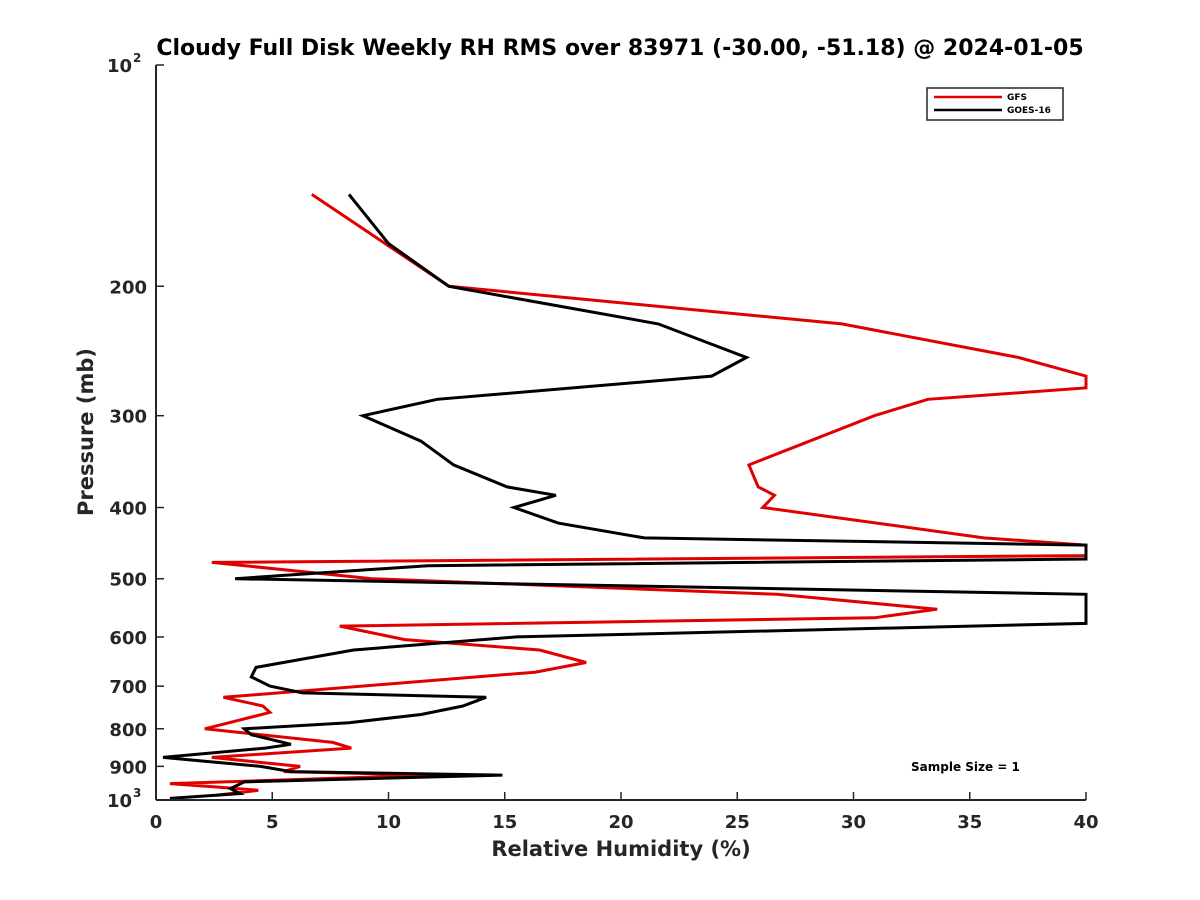  What do you see at coordinates (128, 417) in the screenshot?
I see `y-tick-label: 300` at bounding box center [128, 417].